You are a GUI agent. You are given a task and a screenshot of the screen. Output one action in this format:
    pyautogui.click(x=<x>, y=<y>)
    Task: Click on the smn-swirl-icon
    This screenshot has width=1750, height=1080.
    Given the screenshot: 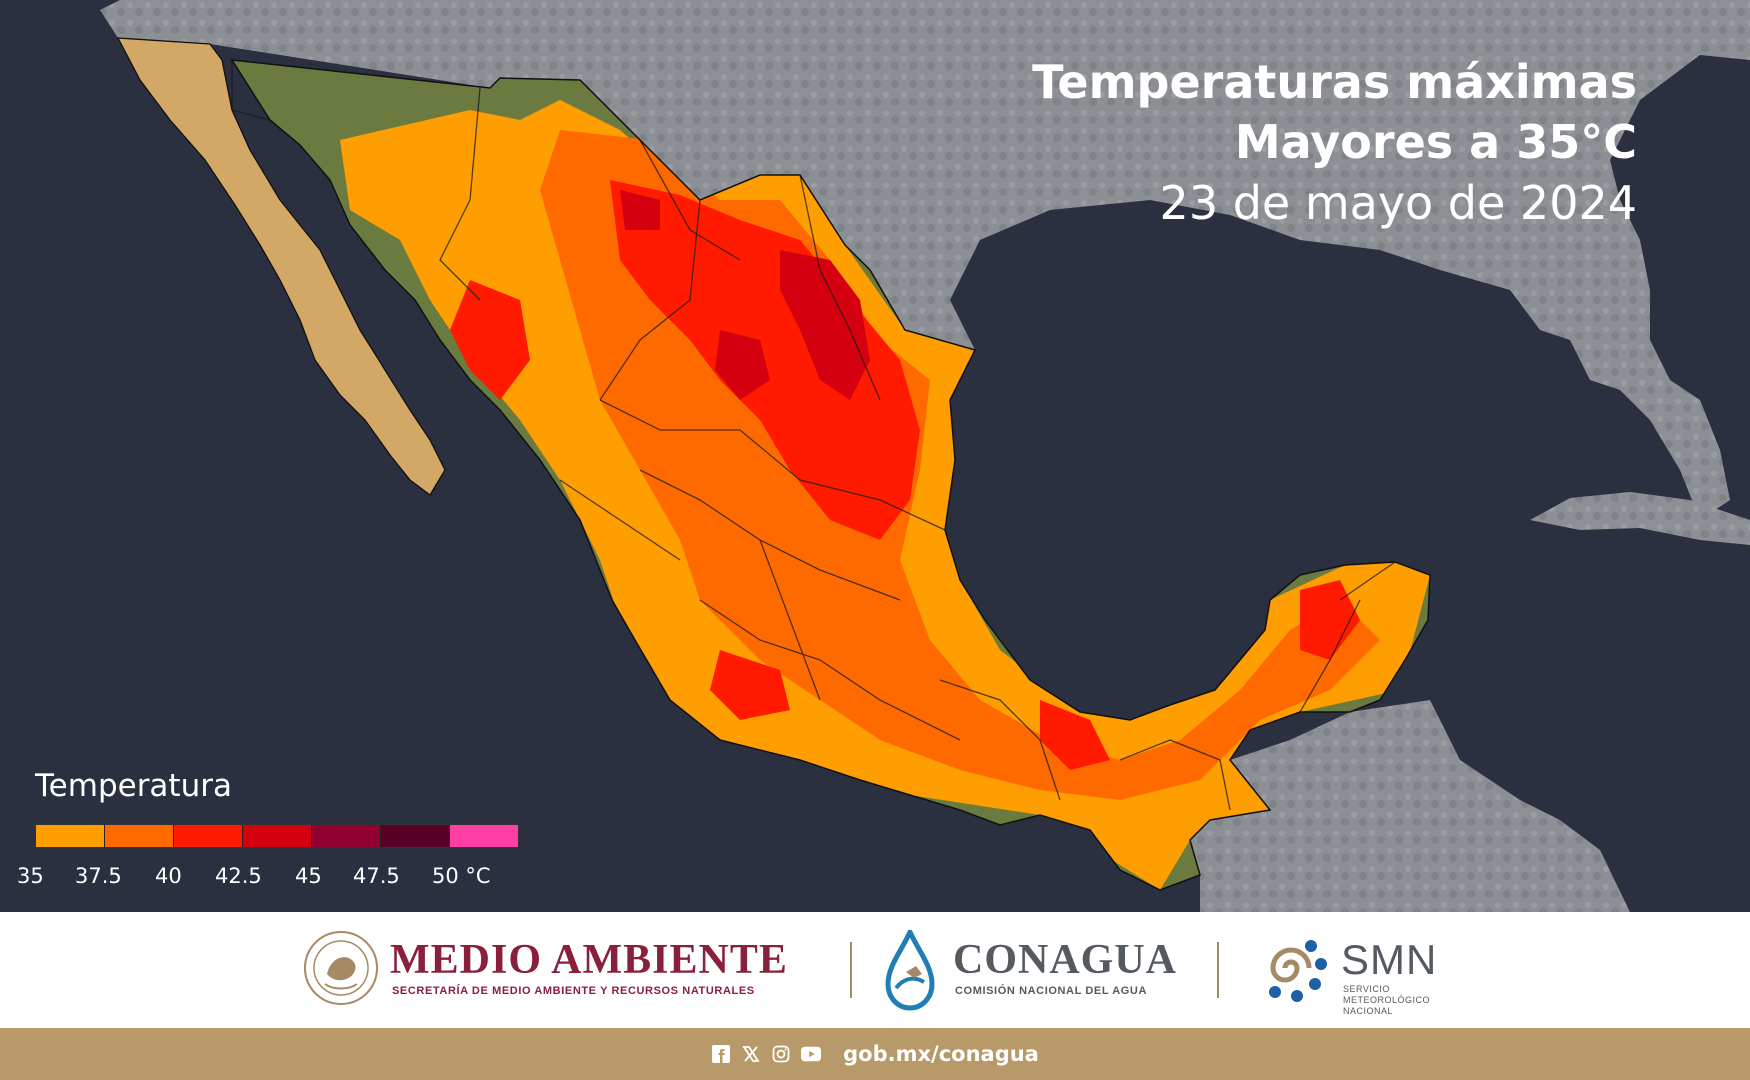 What is the action you would take?
    pyautogui.click(x=1298, y=971)
    